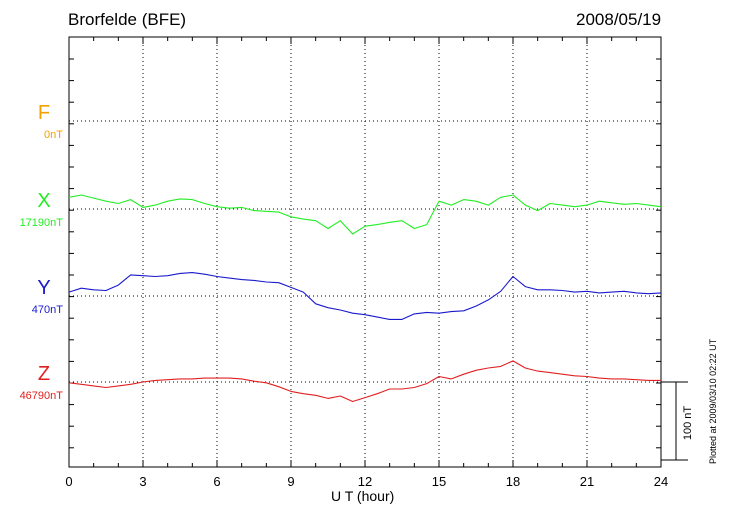 The width and height of the screenshot is (730, 520). I want to click on x-tick-label: 3, so click(142, 481).